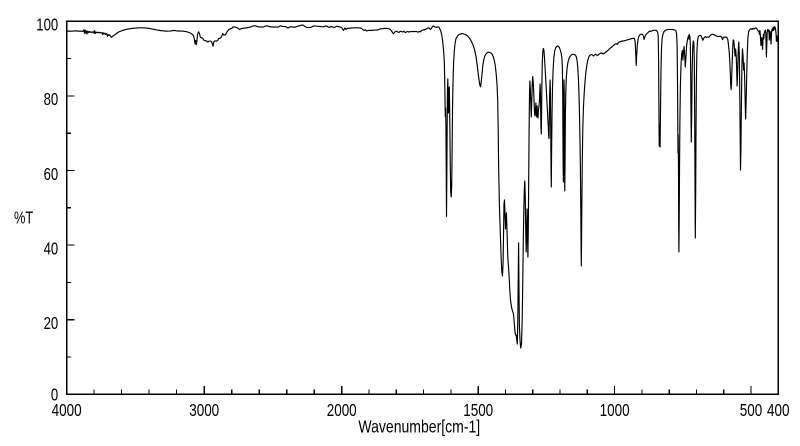 This screenshot has width=800, height=446. I want to click on svg-text: 100, so click(47, 25).